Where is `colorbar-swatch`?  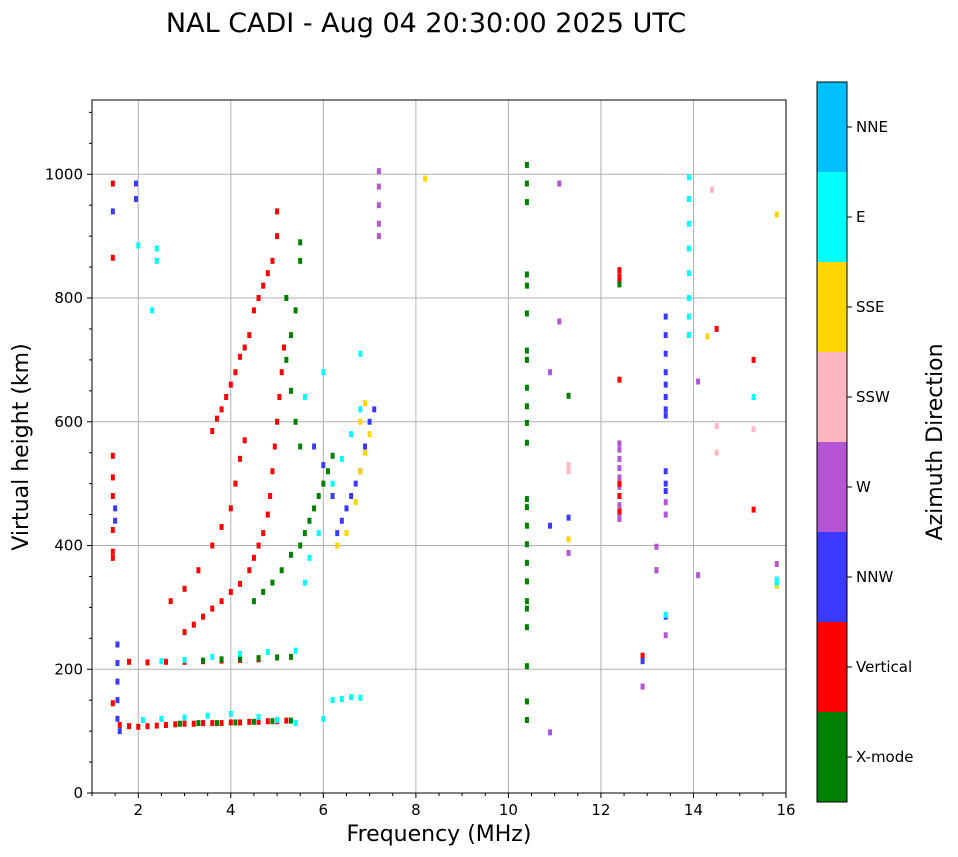
colorbar-swatch is located at coordinates (832, 307).